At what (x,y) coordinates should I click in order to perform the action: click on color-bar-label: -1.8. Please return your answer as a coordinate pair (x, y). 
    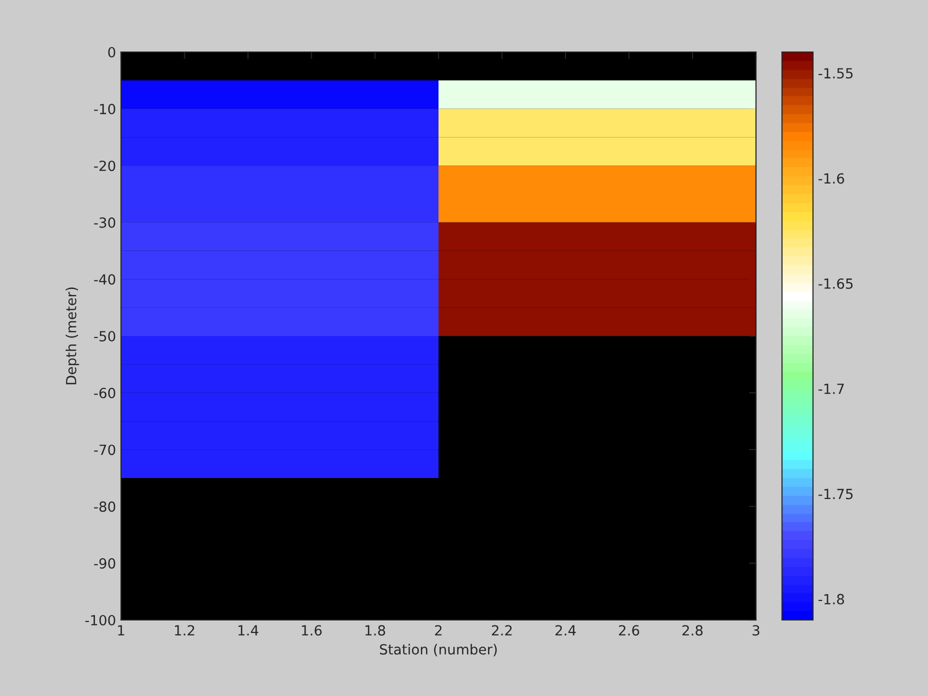
    Looking at the image, I should click on (831, 599).